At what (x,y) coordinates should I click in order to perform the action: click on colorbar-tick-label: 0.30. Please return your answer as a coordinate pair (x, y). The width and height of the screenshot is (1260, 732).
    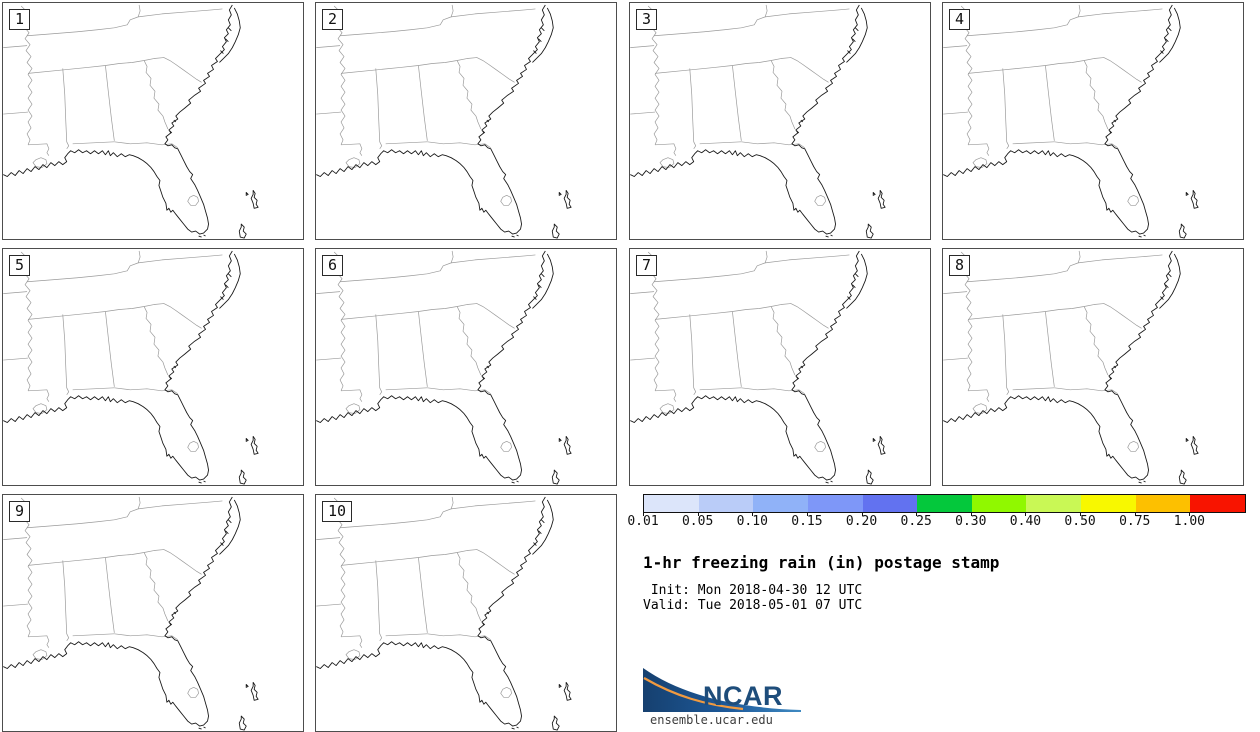
    Looking at the image, I should click on (971, 521).